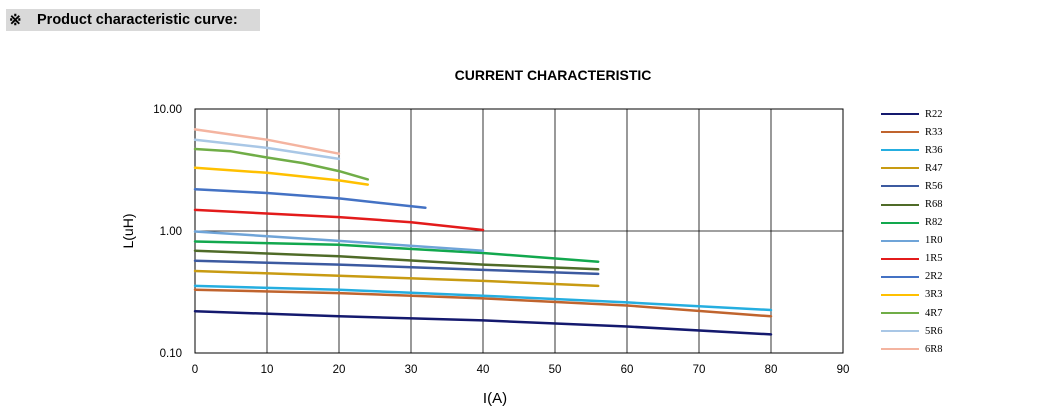  I want to click on section-heading: ※ Product characteristic curve:, so click(133, 20).